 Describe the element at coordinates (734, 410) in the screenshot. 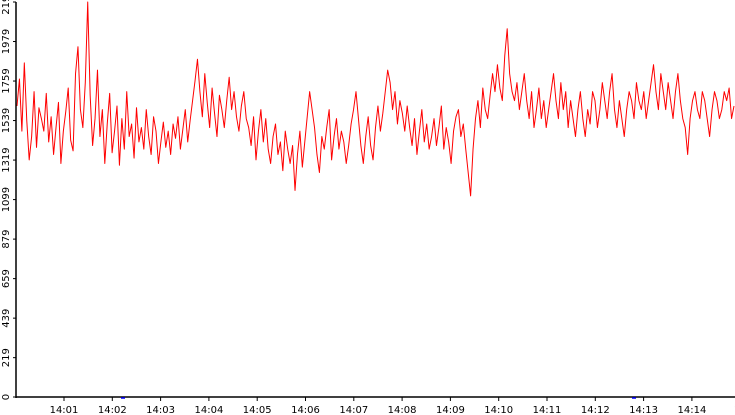

I see `x-tick-label: 14` at that location.